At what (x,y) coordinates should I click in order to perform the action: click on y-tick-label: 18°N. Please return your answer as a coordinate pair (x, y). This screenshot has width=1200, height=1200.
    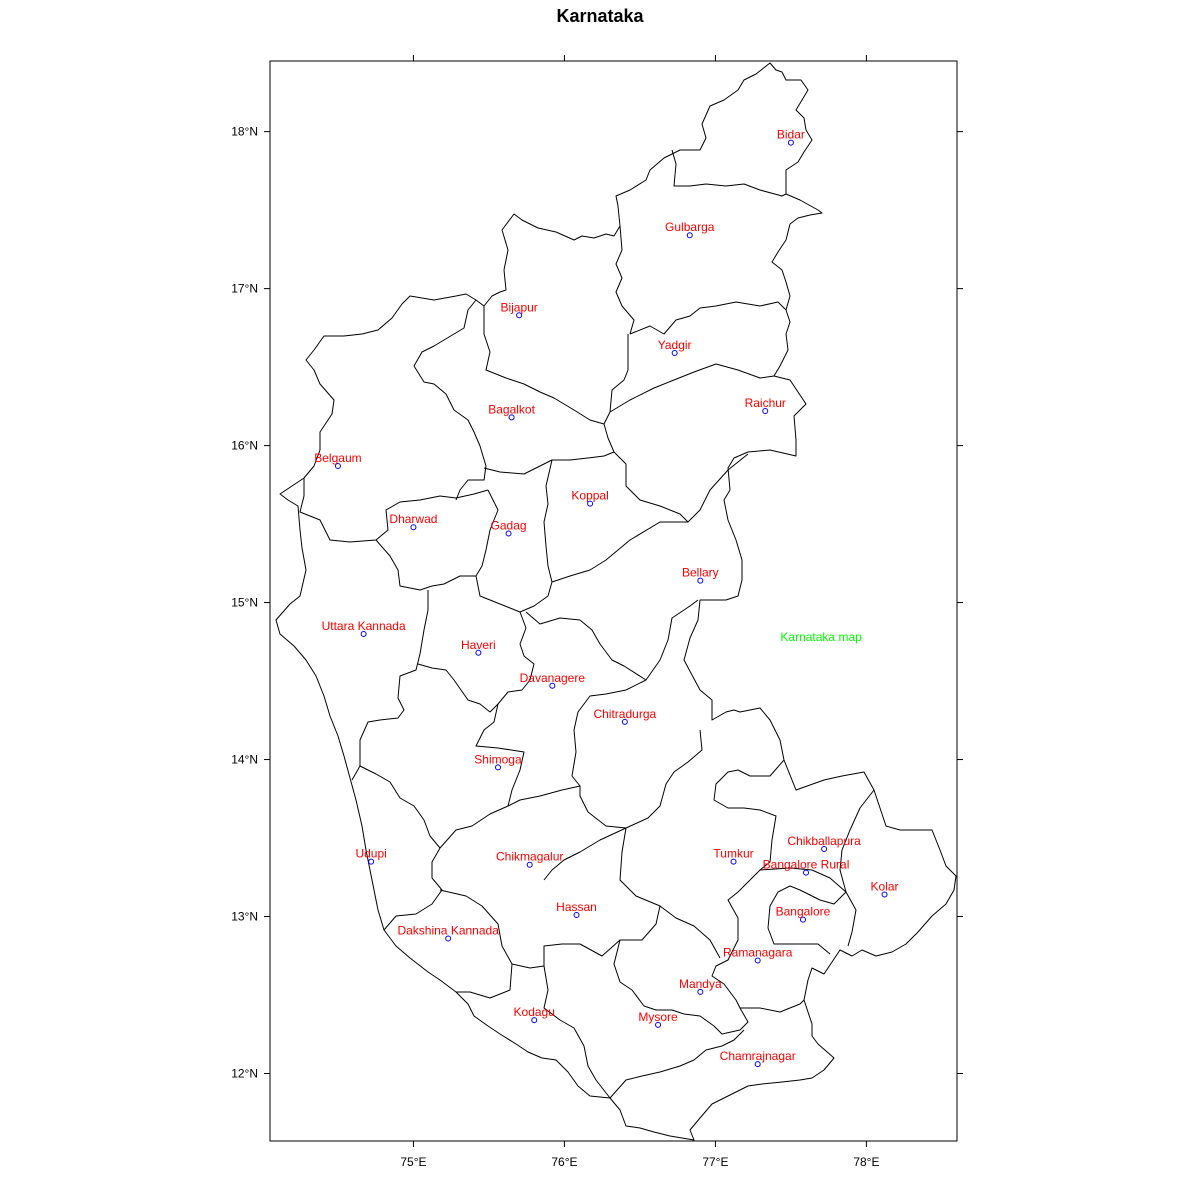
    Looking at the image, I should click on (244, 132).